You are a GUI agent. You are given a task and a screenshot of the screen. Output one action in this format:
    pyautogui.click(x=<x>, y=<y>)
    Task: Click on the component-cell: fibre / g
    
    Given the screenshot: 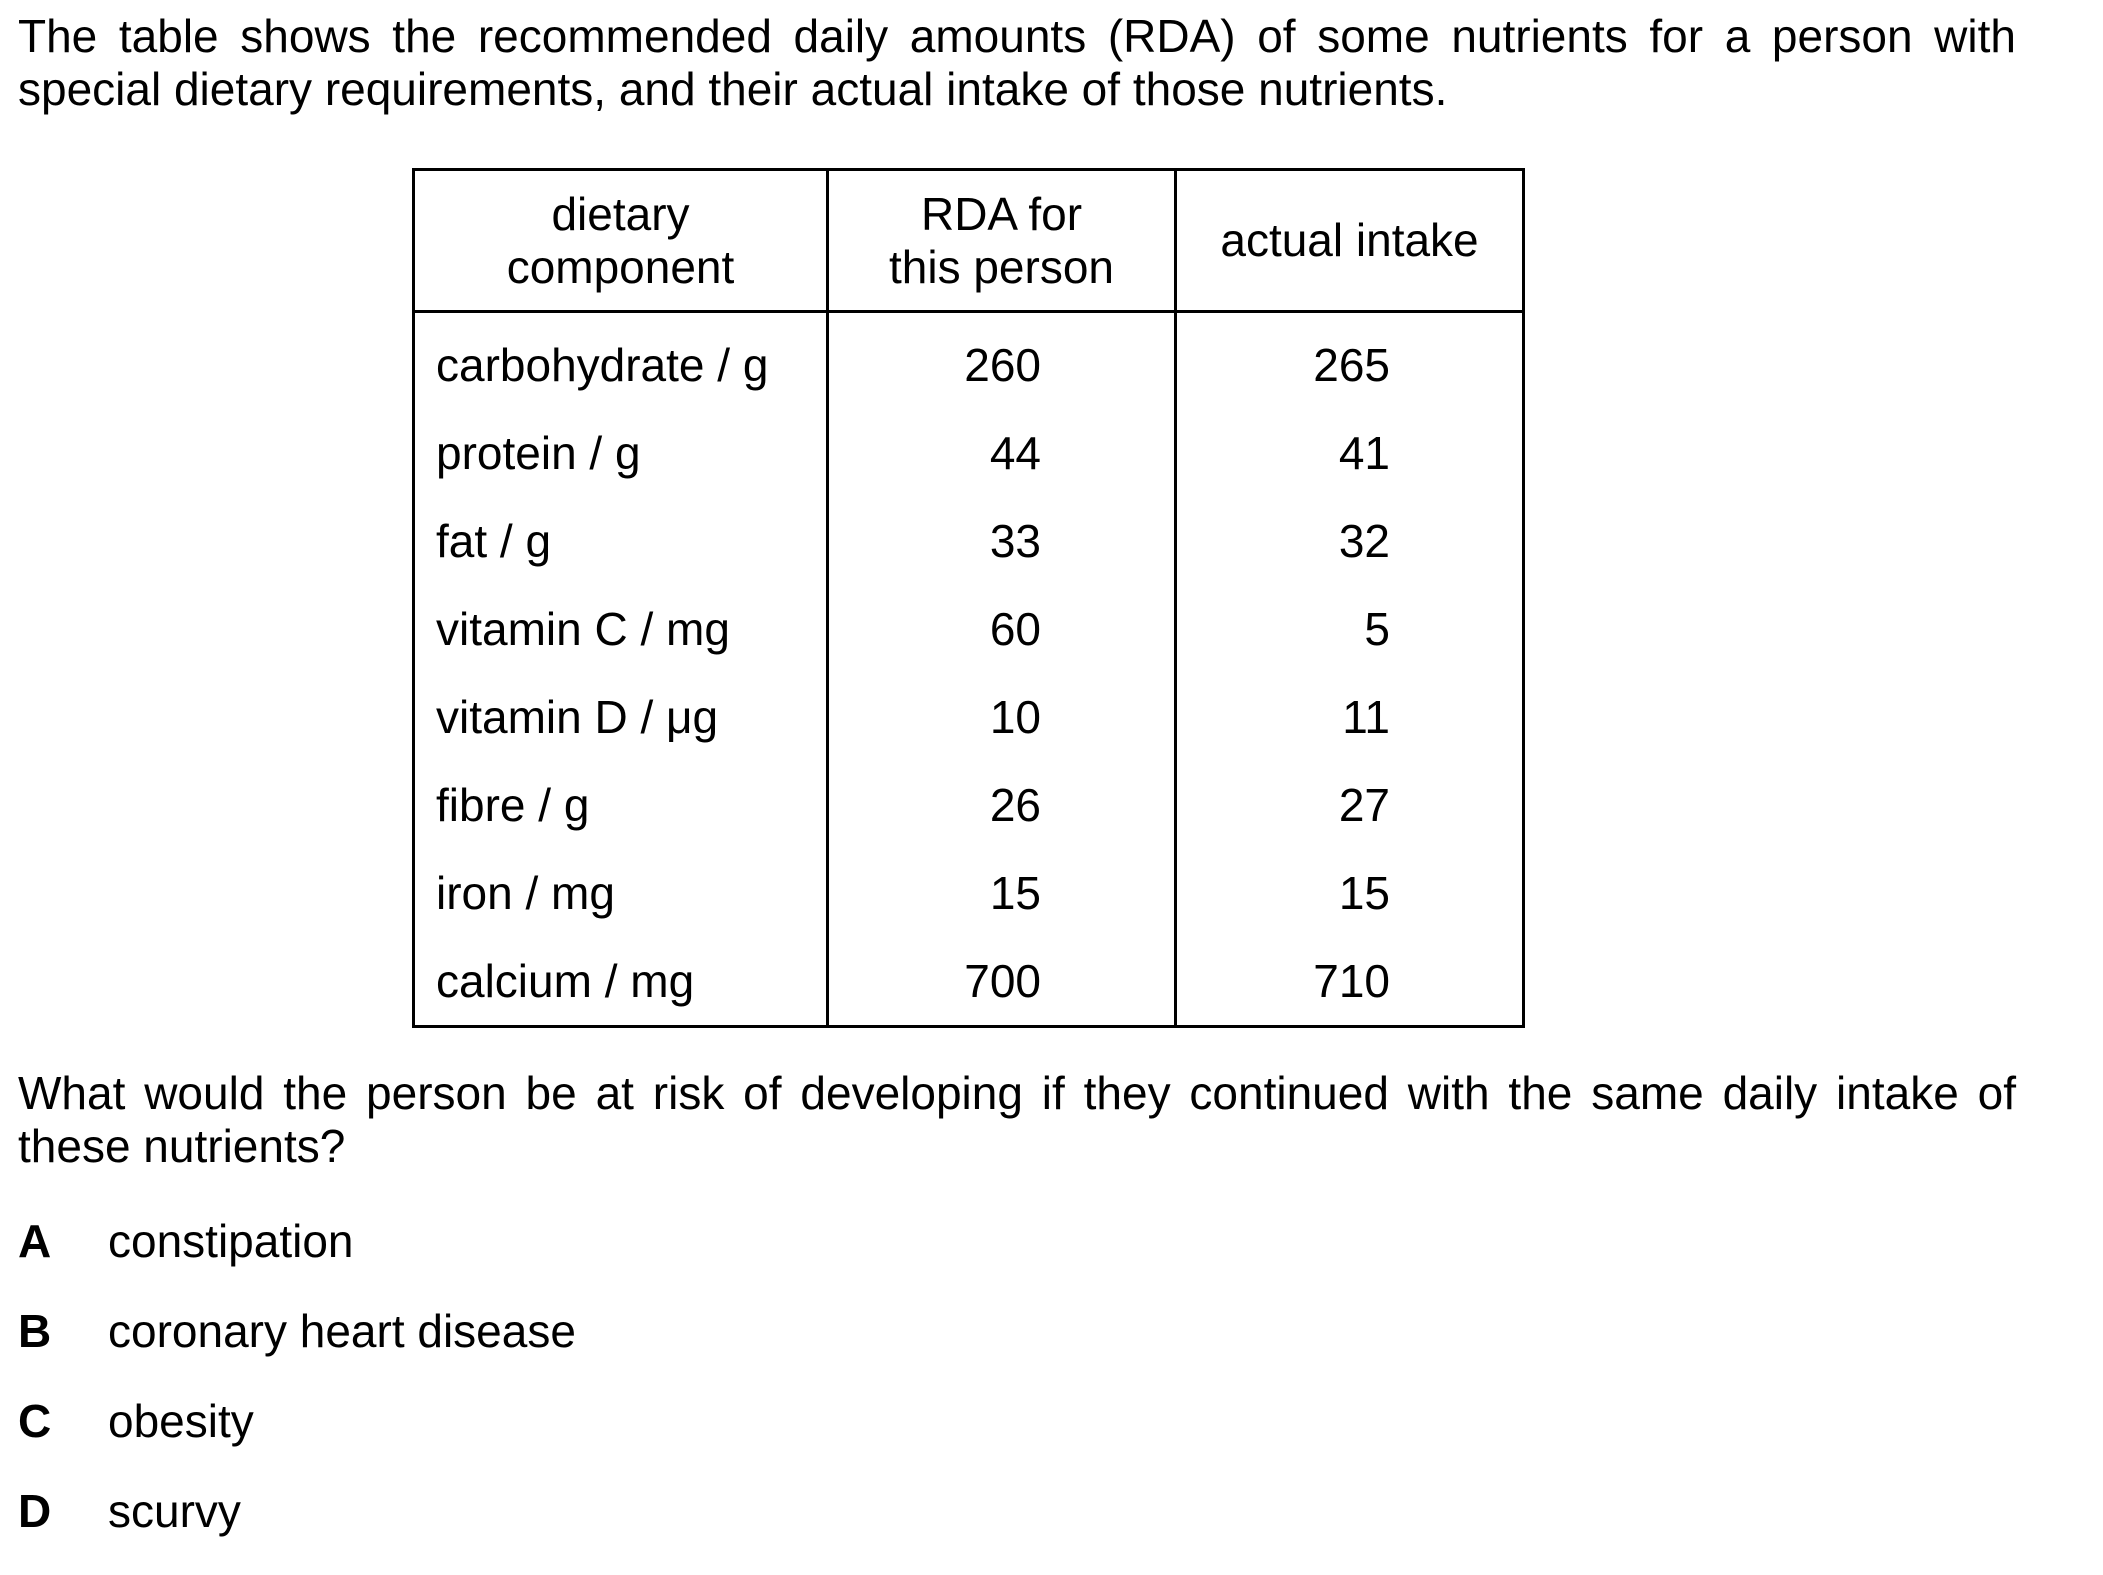 What is the action you would take?
    pyautogui.click(x=620, y=805)
    